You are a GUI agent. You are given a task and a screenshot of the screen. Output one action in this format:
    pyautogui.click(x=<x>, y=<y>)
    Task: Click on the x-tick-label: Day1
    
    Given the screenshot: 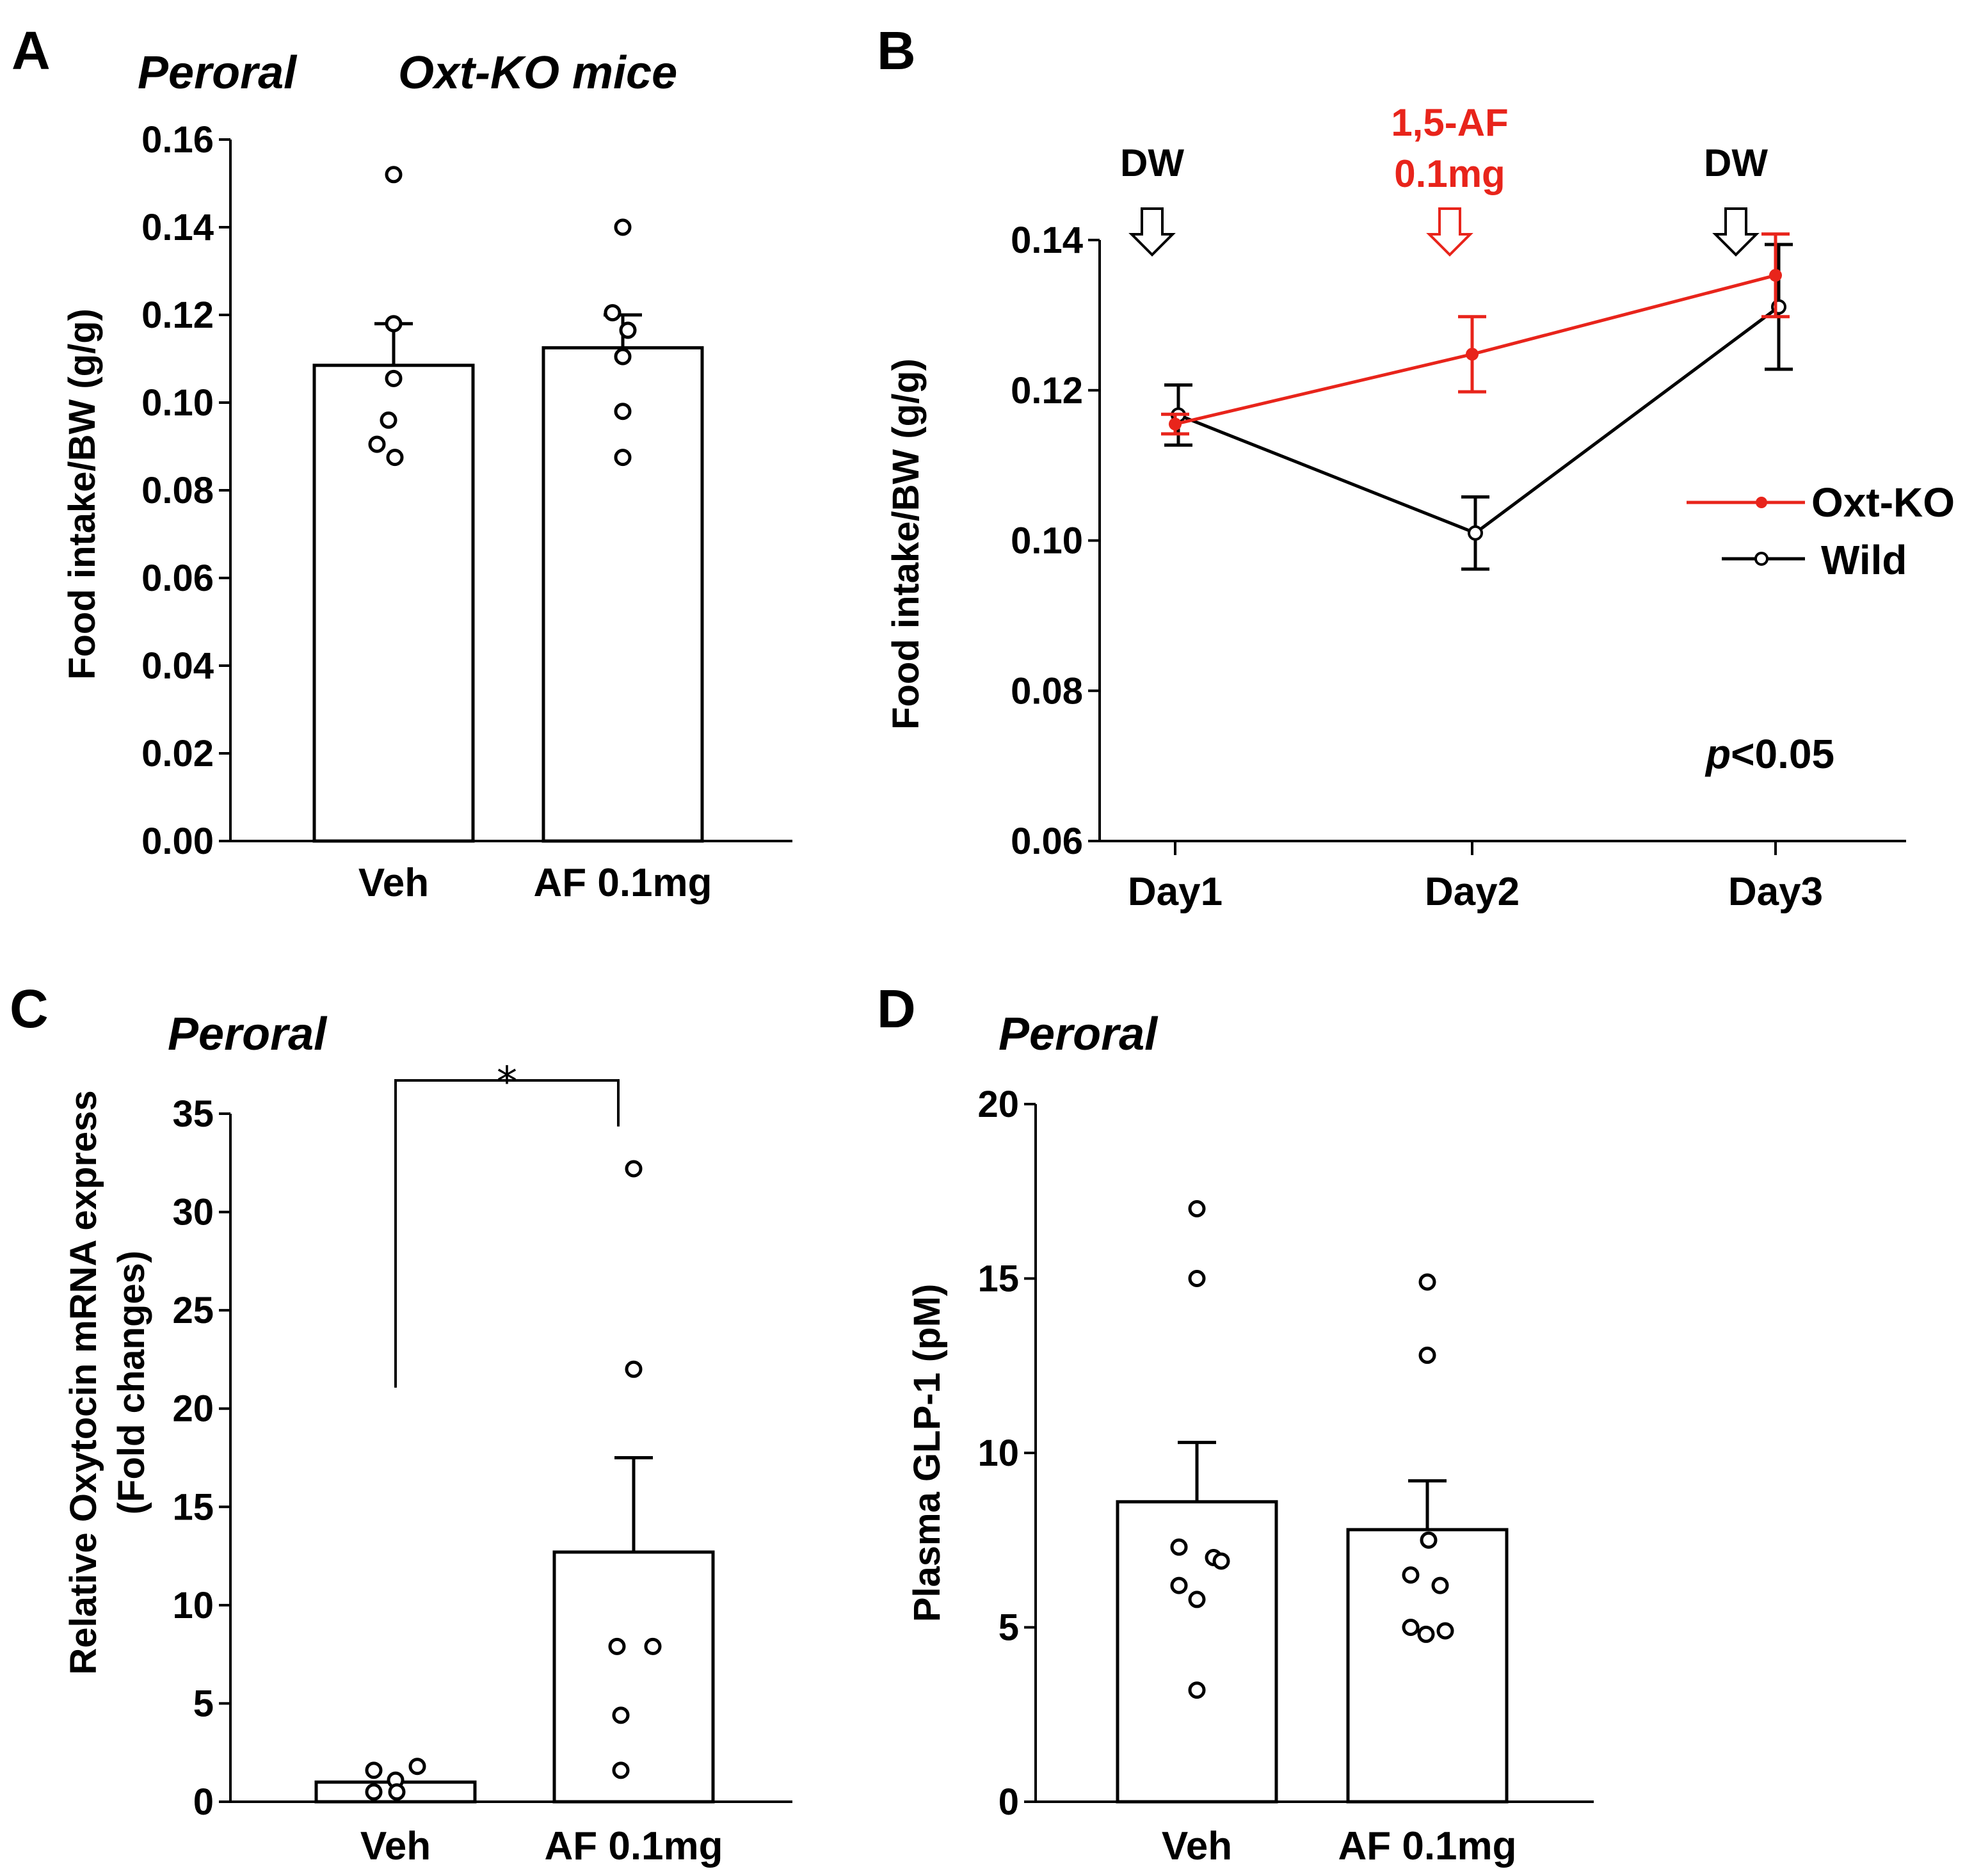 What is the action you would take?
    pyautogui.click(x=1175, y=892)
    